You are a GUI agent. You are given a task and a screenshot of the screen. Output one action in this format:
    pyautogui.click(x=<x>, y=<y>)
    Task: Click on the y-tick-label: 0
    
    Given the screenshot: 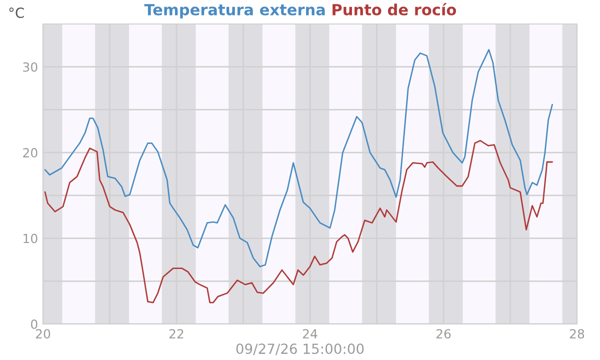 What is the action you would take?
    pyautogui.click(x=34, y=324)
    